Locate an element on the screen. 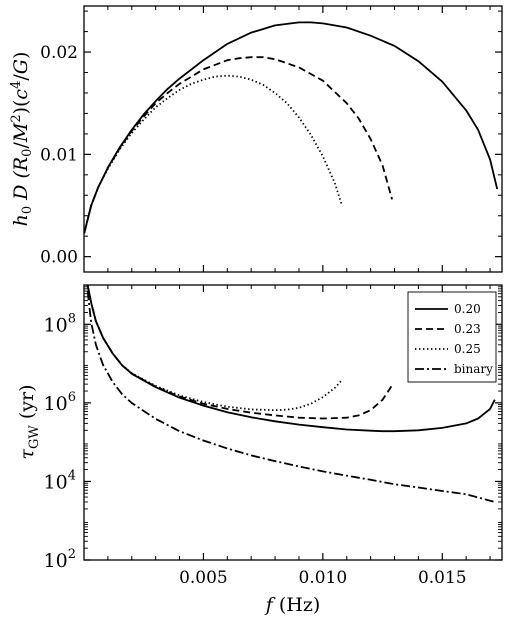 This screenshot has height=619, width=506. legend-label-binary: binary is located at coordinates (473, 369).